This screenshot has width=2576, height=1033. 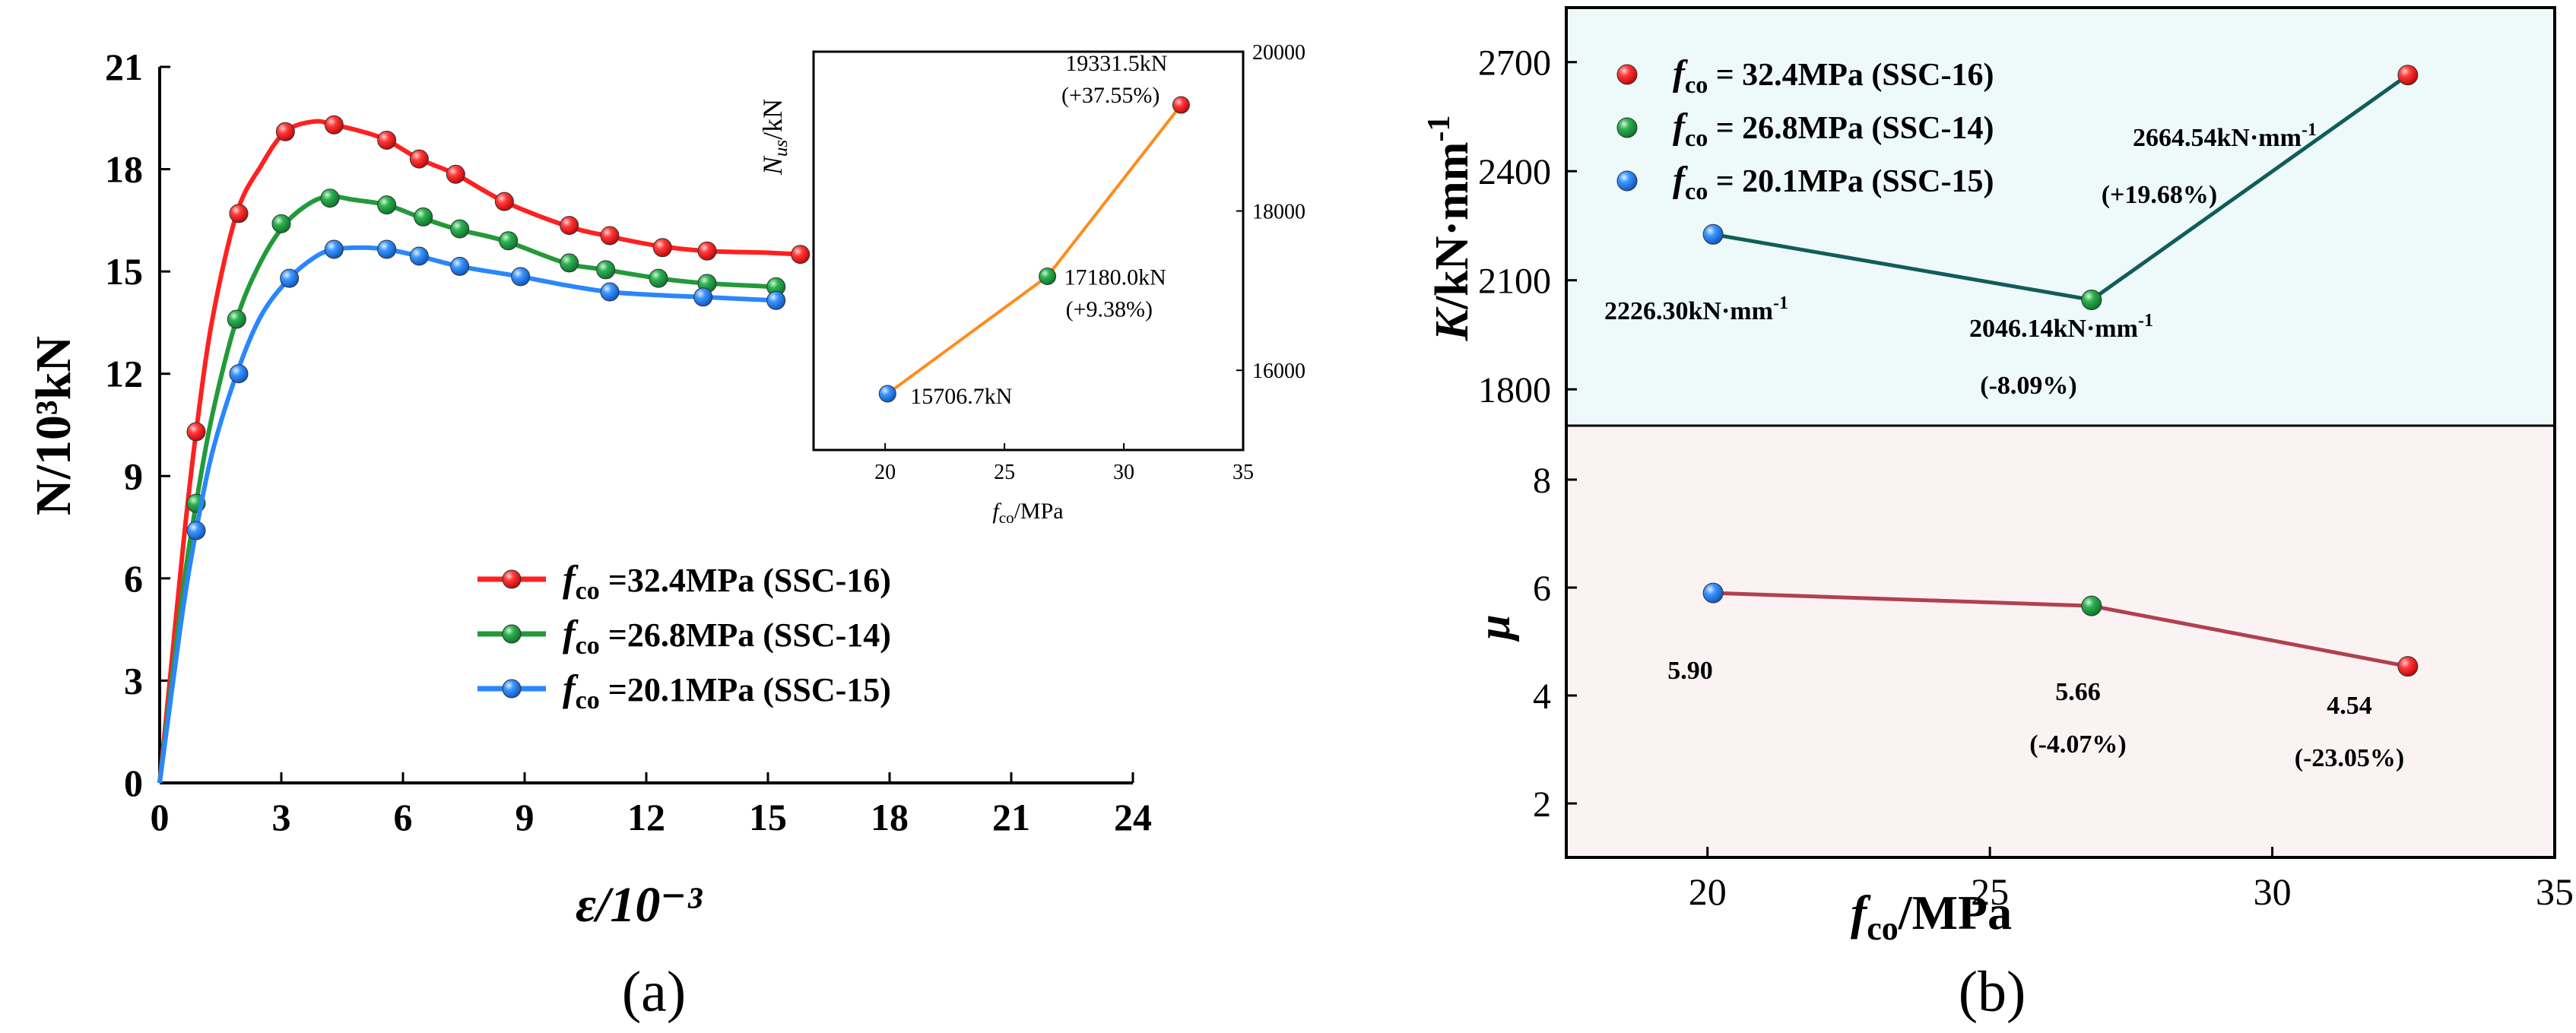 What do you see at coordinates (281, 817) in the screenshot?
I see `x-tick-label: 3` at bounding box center [281, 817].